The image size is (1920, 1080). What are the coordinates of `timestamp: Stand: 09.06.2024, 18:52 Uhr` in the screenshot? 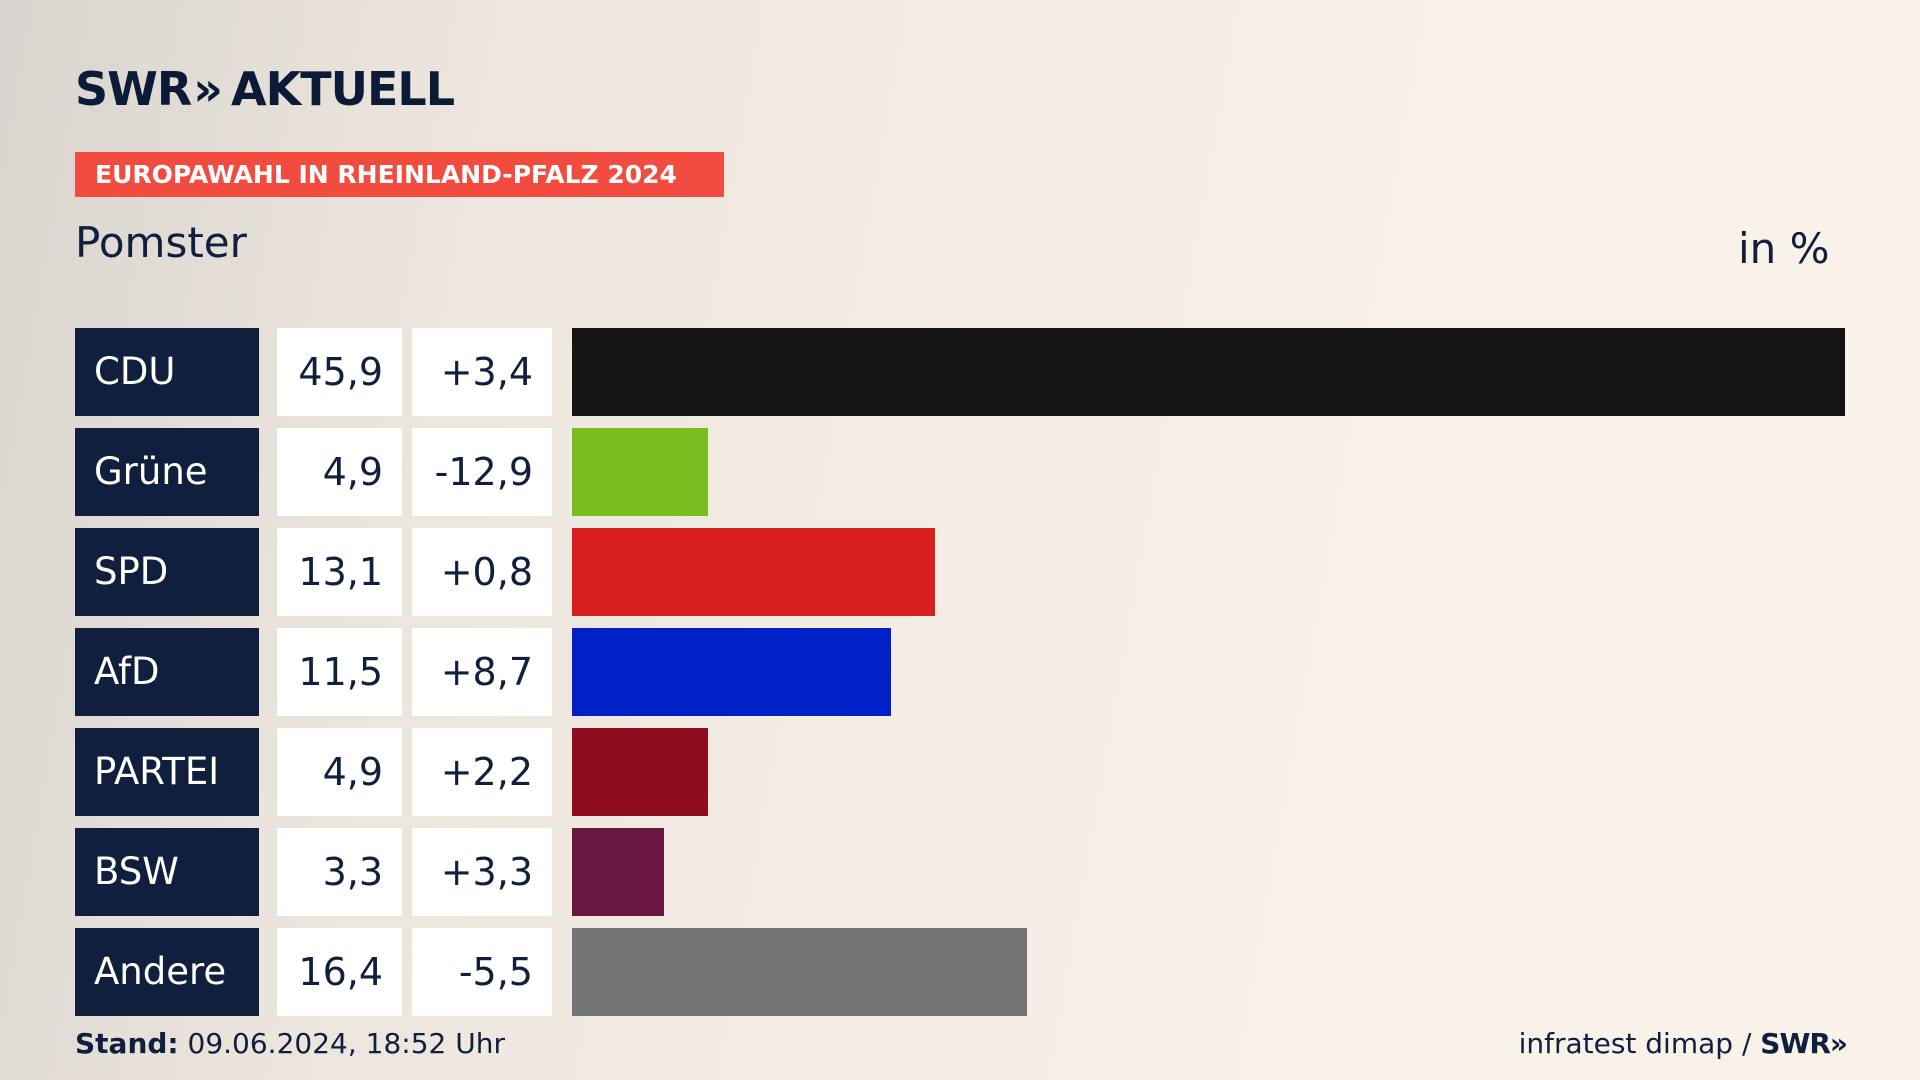 It's located at (290, 1044).